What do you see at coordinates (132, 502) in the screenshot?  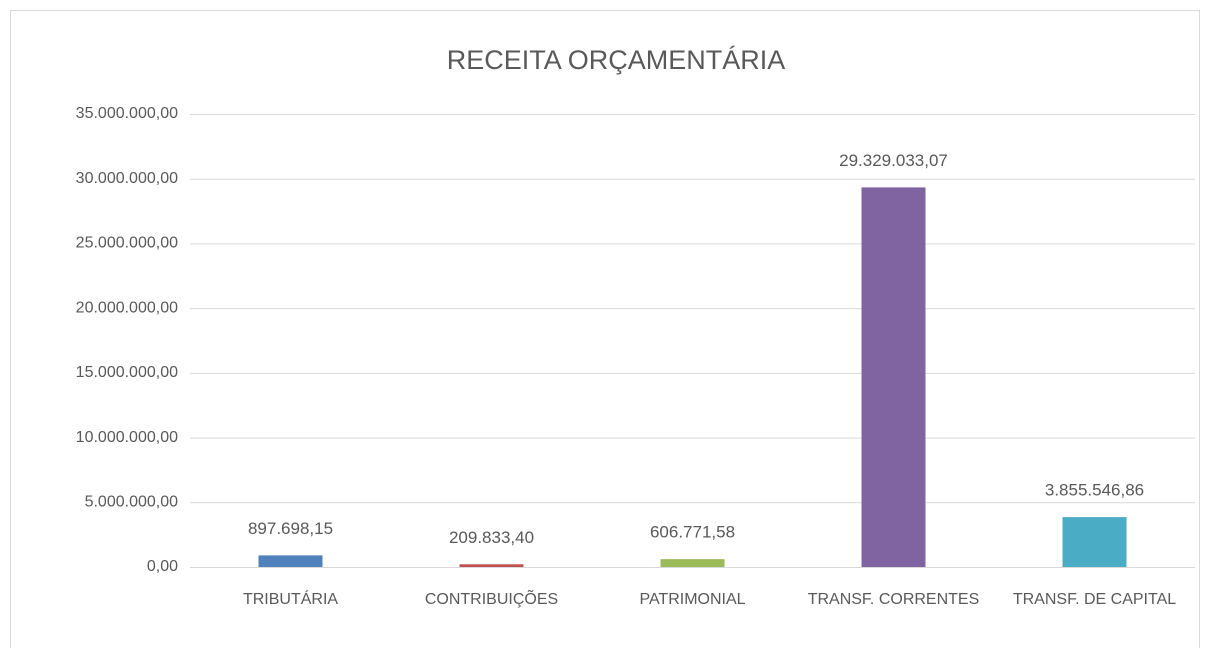 I see `y-tick-label: 5.000.000,00` at bounding box center [132, 502].